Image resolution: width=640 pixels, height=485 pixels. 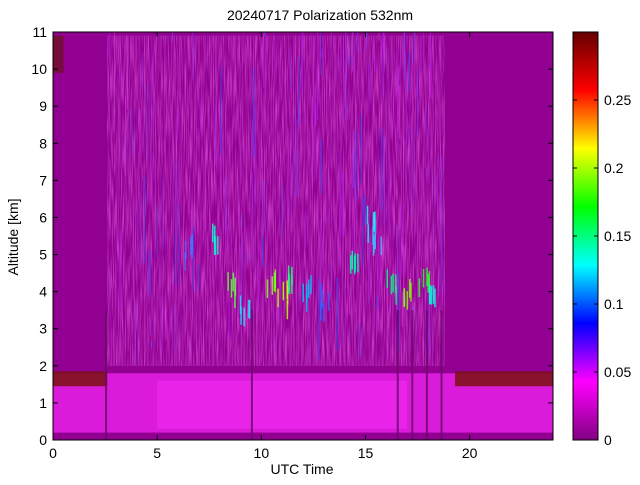 I want to click on y-tick-label: 6, so click(x=43, y=217).